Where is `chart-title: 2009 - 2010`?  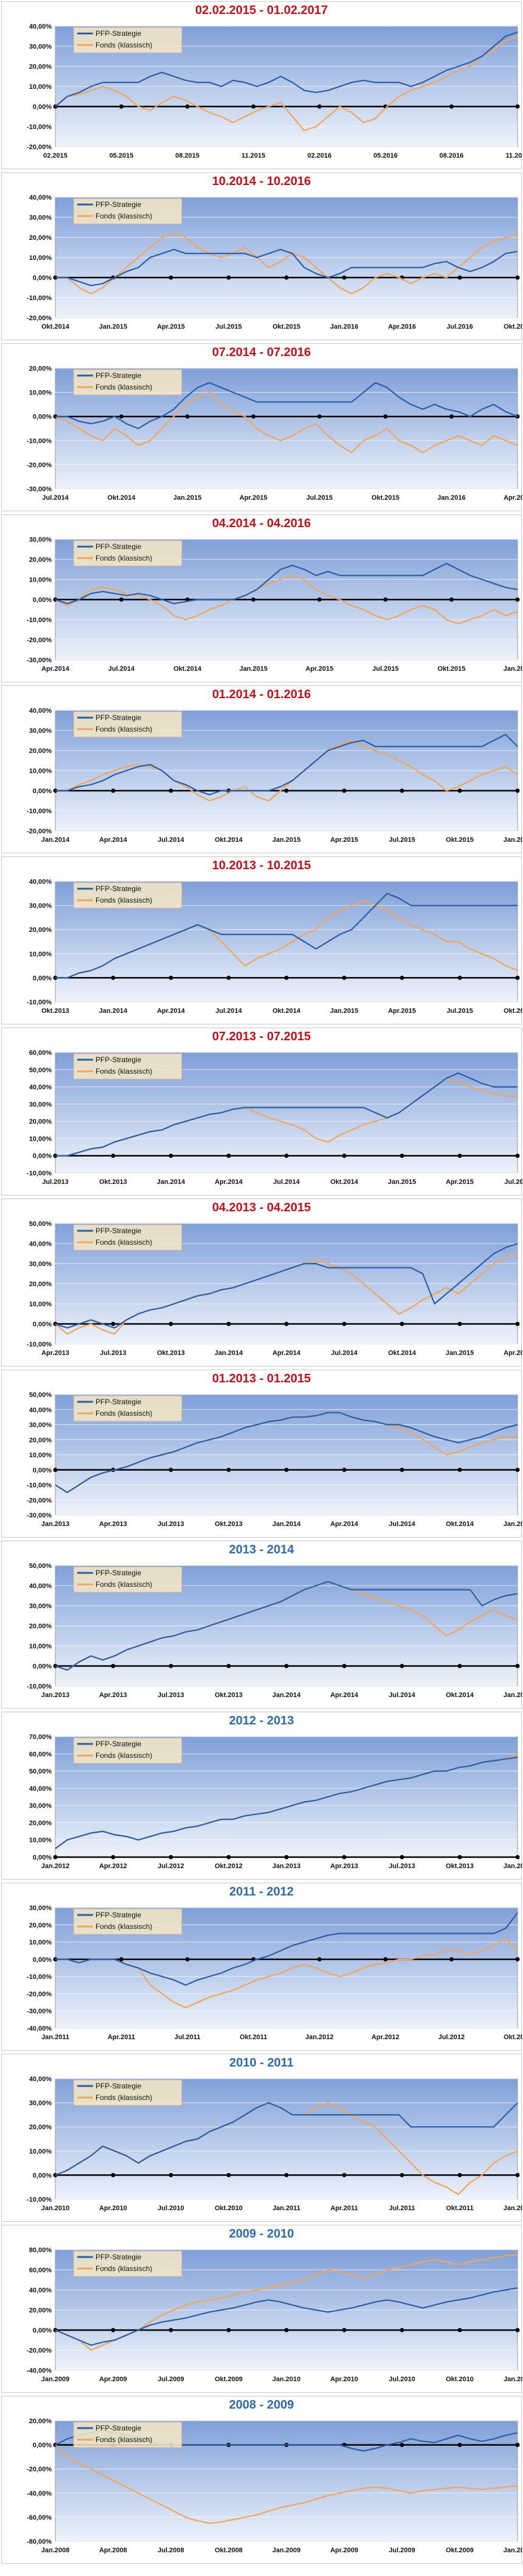 chart-title: 2009 - 2010 is located at coordinates (261, 2234).